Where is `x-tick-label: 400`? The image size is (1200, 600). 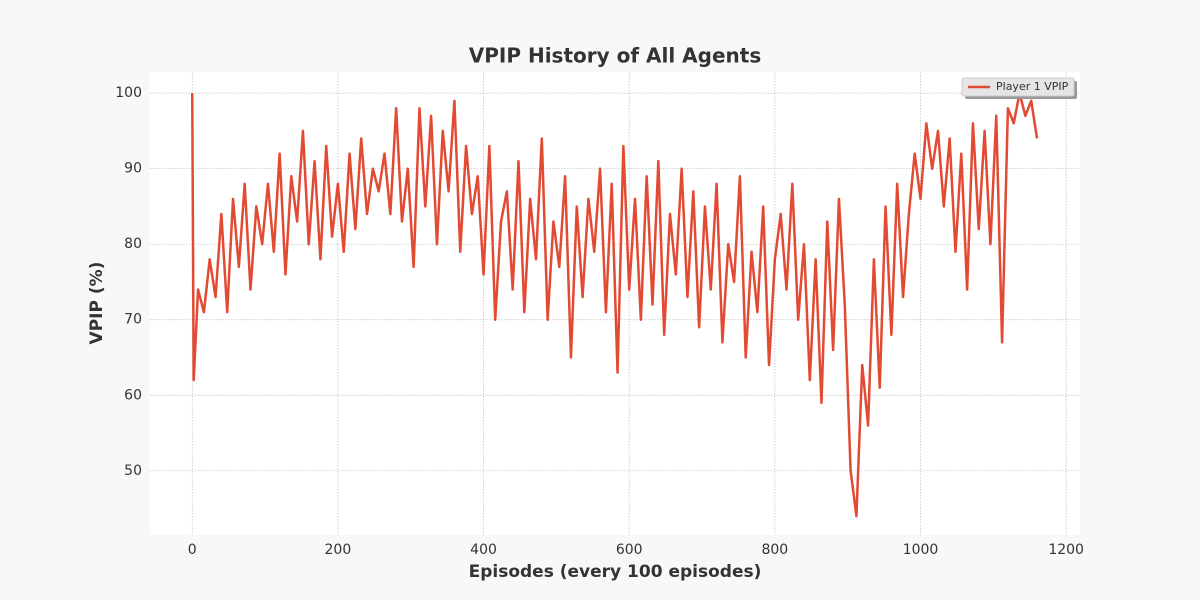
x-tick-label: 400 is located at coordinates (483, 550).